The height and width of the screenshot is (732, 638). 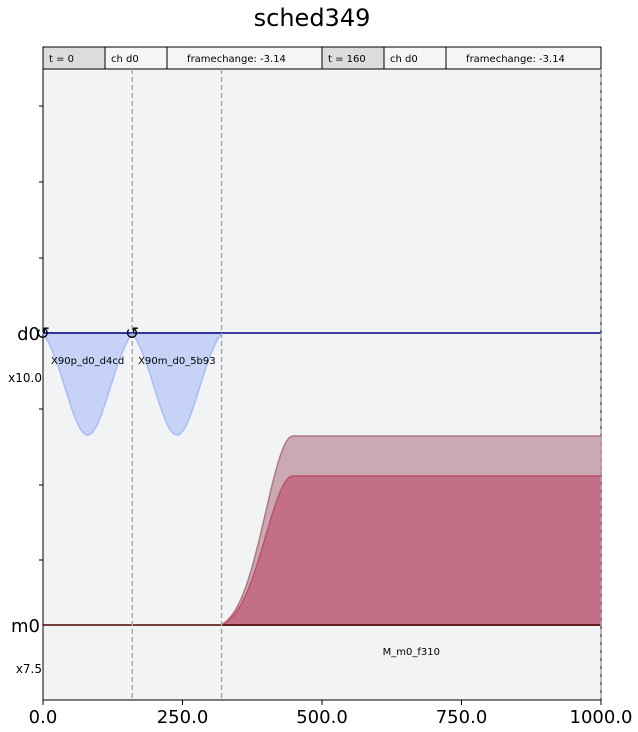 I want to click on x-tick-label: 500.0, so click(x=322, y=717).